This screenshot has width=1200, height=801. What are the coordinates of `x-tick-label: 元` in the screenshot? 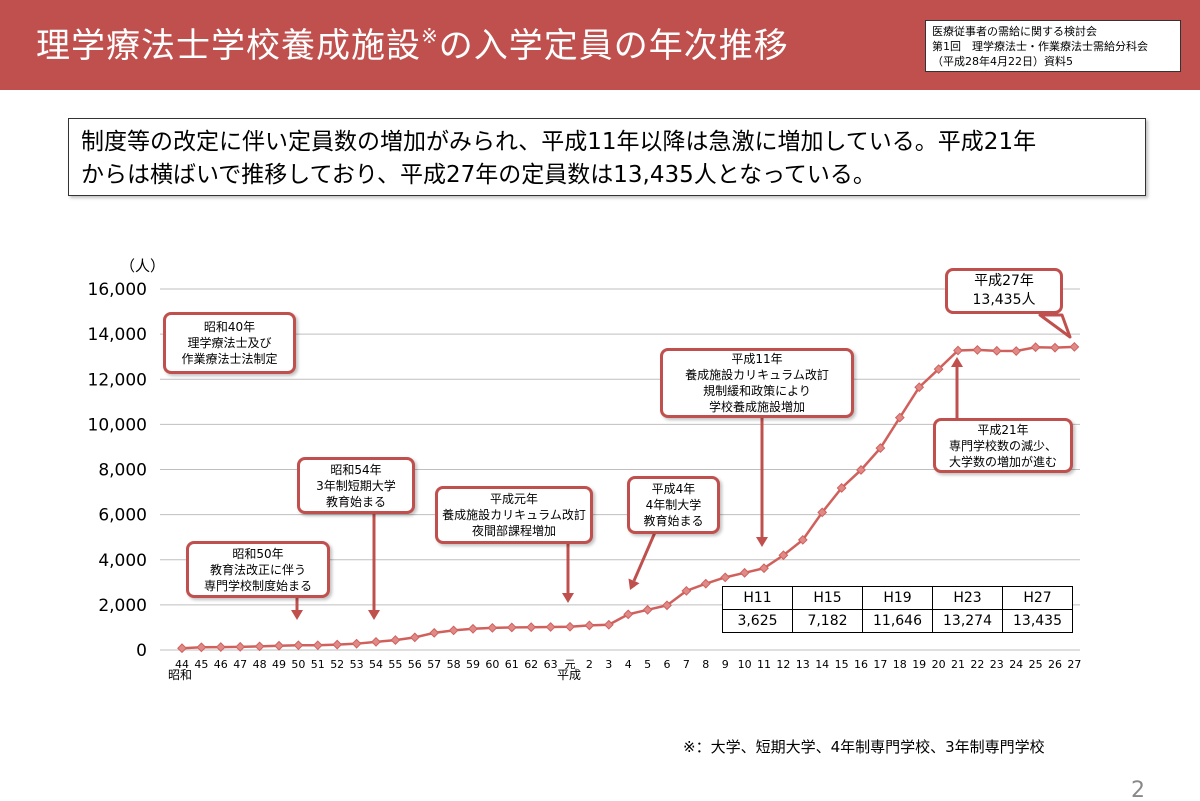 It's located at (570, 664).